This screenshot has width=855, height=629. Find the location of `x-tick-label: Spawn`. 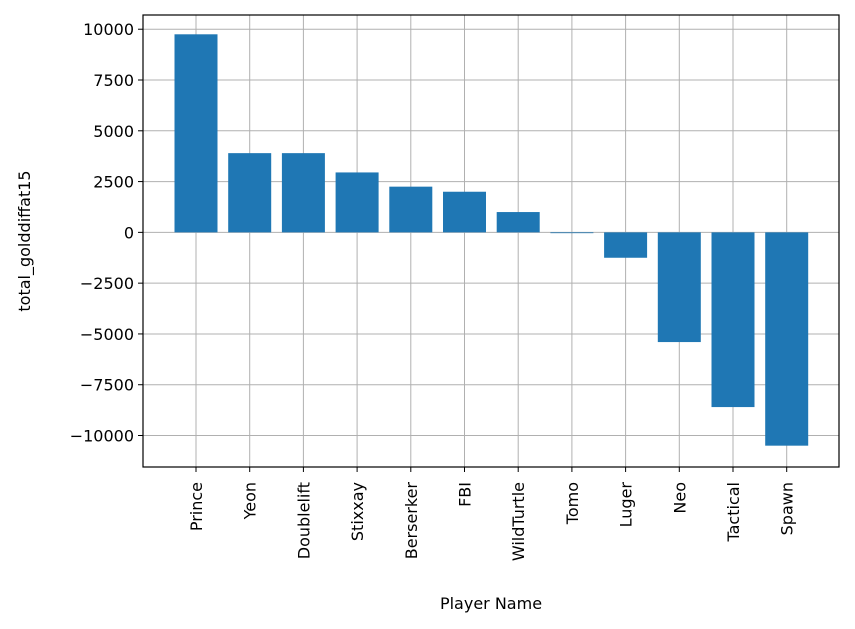

x-tick-label: Spawn is located at coordinates (787, 508).